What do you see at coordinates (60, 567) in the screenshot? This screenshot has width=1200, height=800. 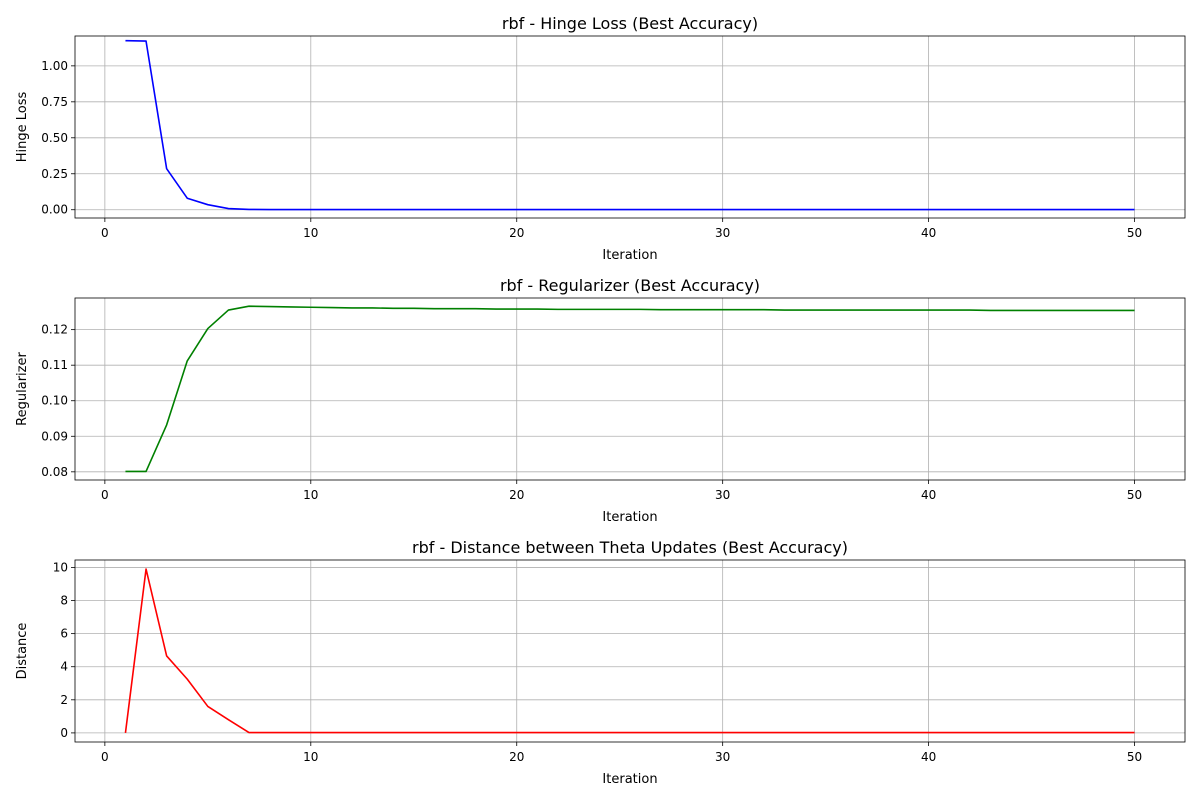 I see `y-tick-label: 10` at bounding box center [60, 567].